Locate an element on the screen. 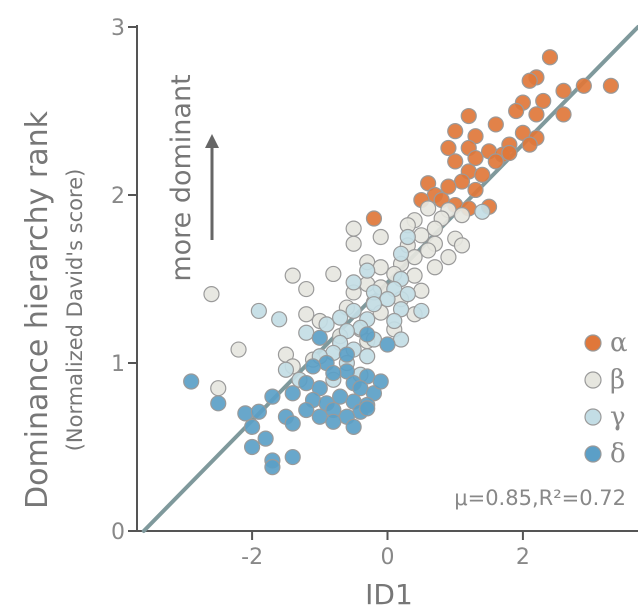 This screenshot has height=615, width=638. x-axis-title: ID1 is located at coordinates (389, 594).